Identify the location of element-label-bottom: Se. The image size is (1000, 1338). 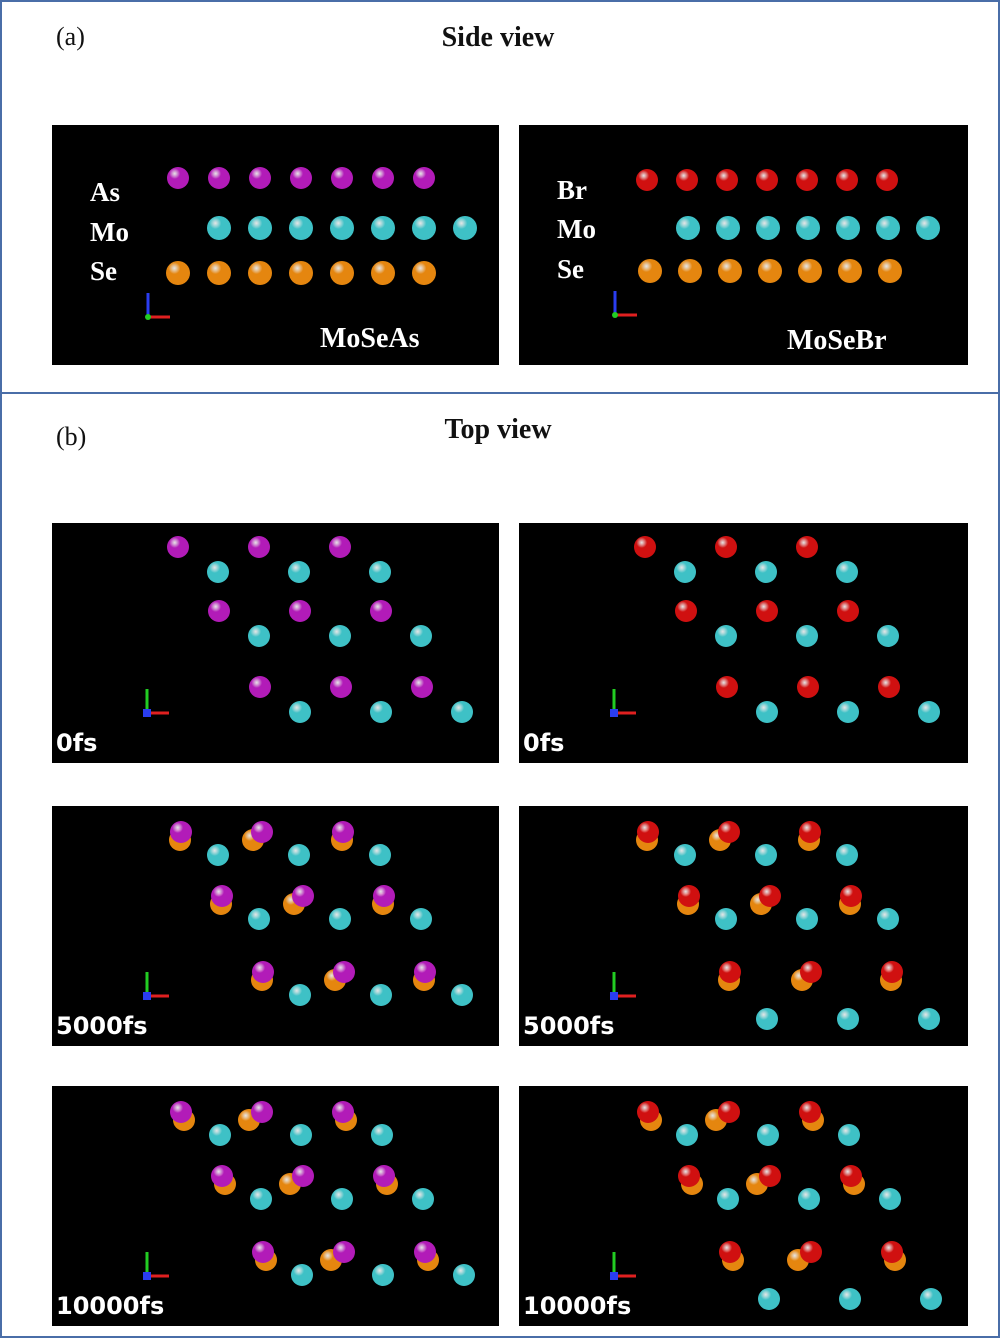
(570, 269).